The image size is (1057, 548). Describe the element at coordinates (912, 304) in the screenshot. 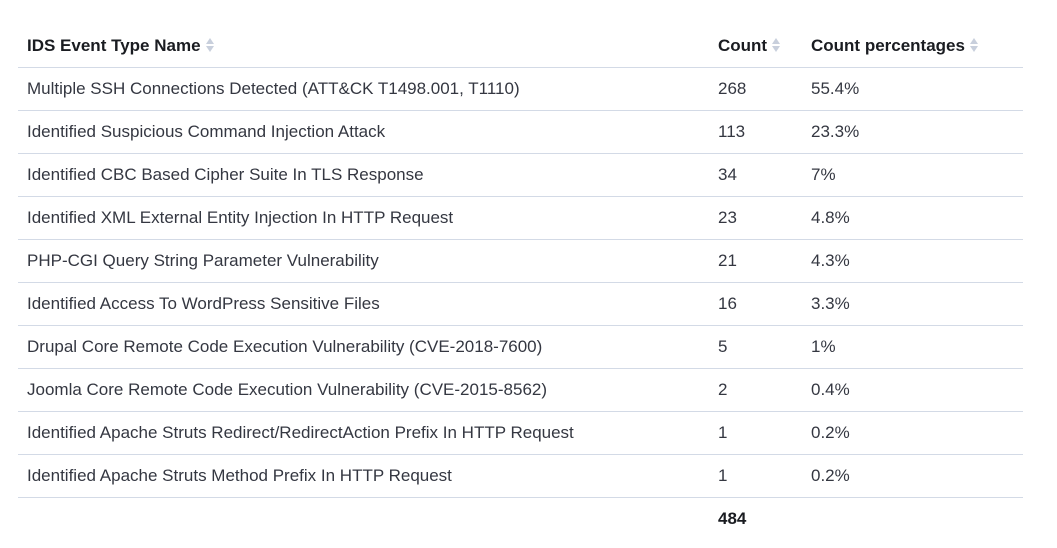

I see `percentage-cell: 3.3%` at that location.